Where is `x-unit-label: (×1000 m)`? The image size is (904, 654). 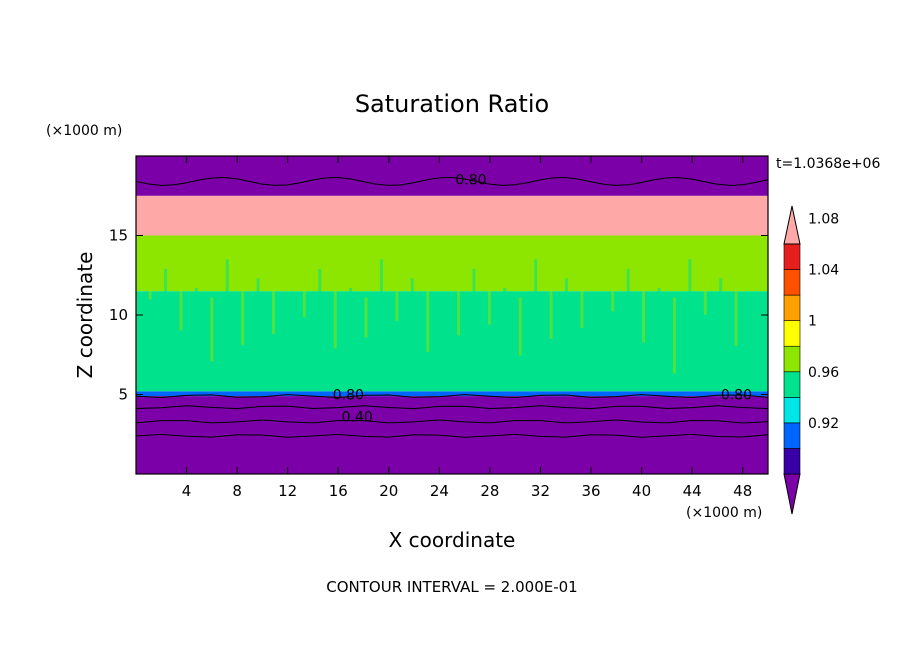 x-unit-label: (×1000 m) is located at coordinates (724, 513).